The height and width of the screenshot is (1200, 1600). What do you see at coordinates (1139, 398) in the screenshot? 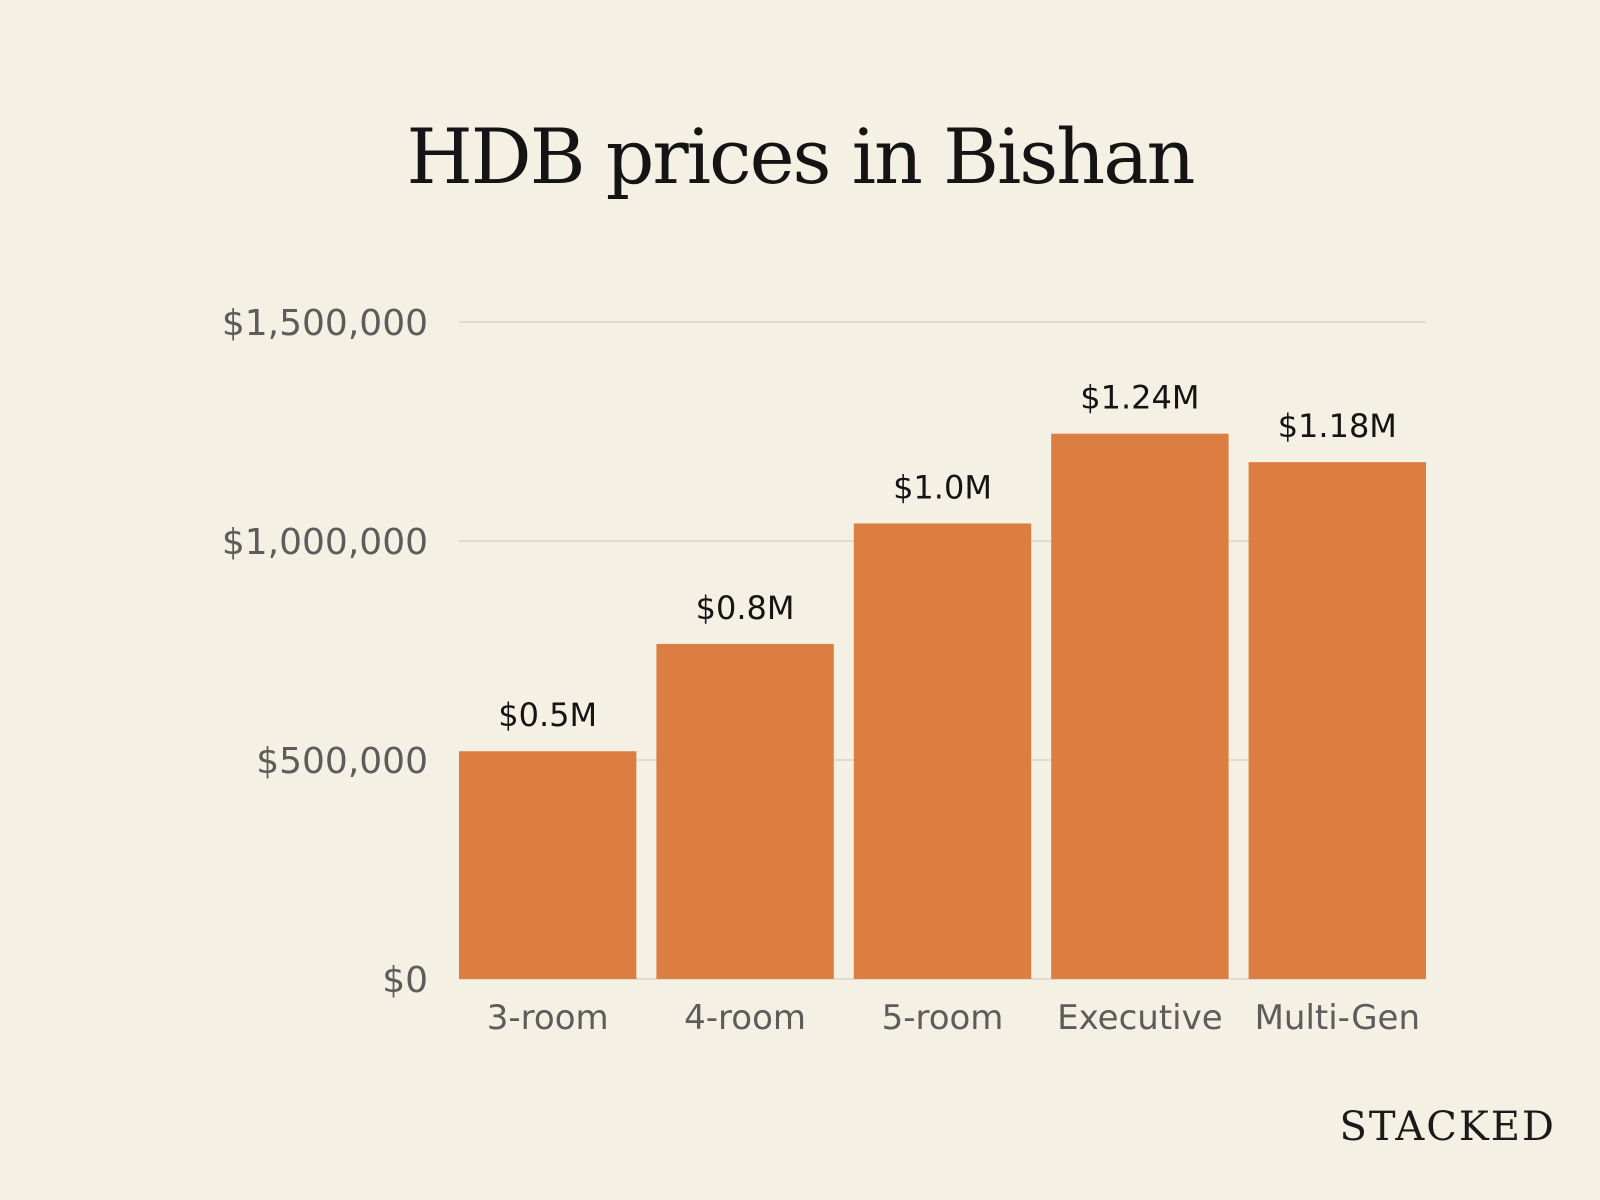
I see `bar-value-label: $1.24M` at bounding box center [1139, 398].